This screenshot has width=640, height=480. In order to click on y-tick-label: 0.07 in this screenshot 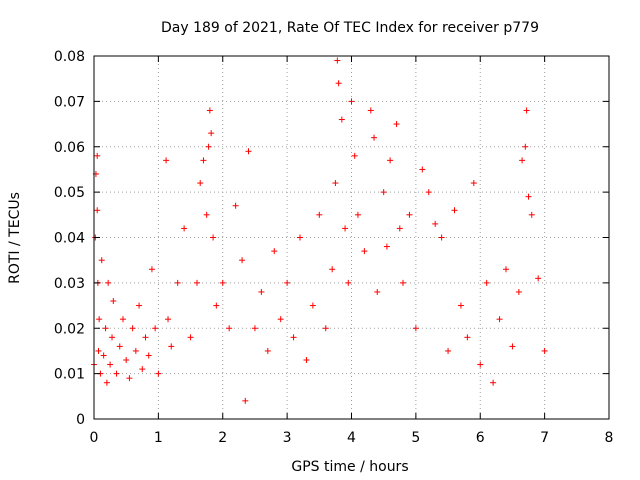, I will do `click(69, 102)`.